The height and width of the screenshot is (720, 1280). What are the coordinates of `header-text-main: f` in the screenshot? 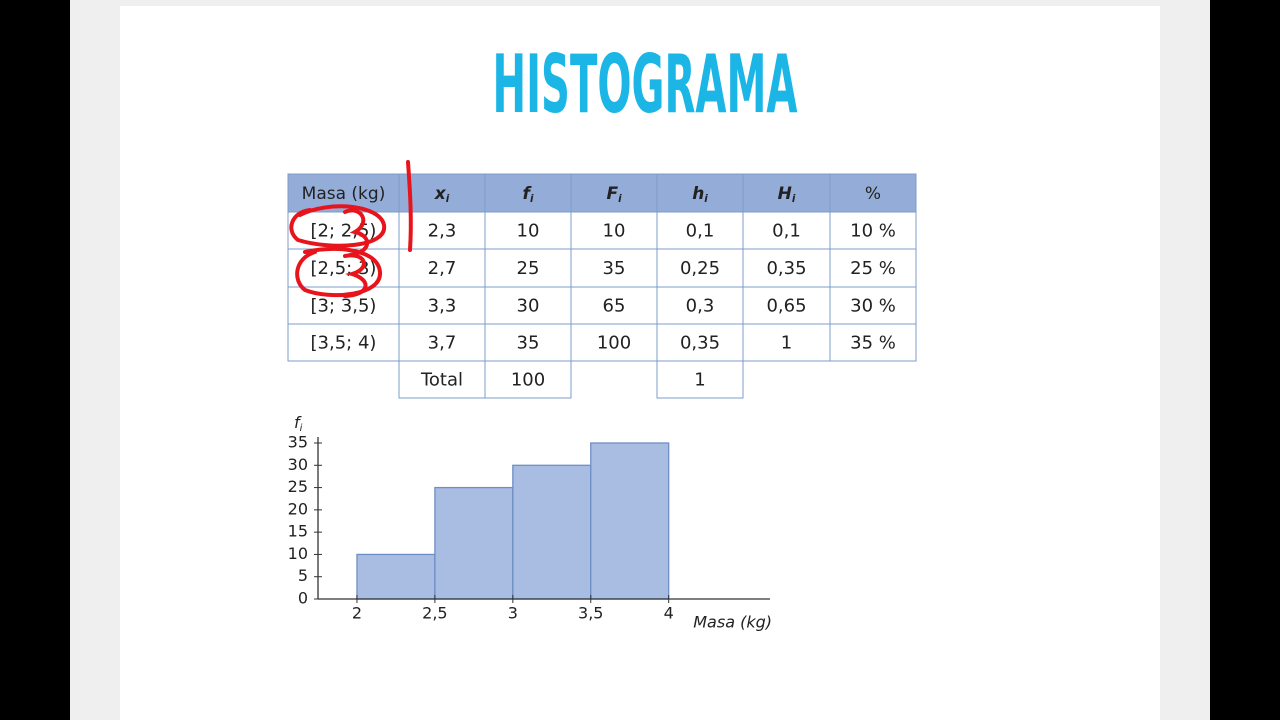 It's located at (528, 194).